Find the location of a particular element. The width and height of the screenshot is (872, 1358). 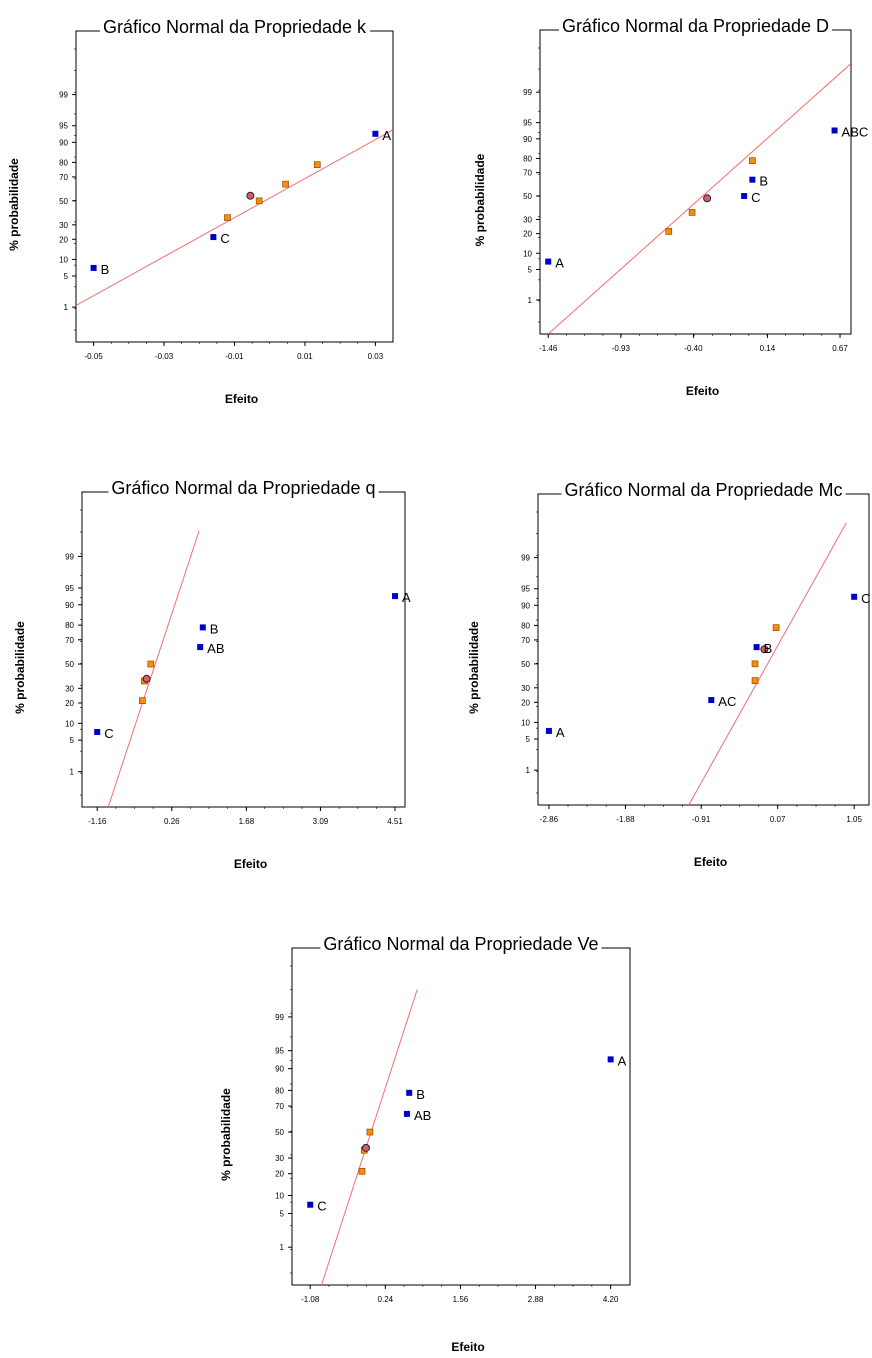

x-tick-label: -0.01 is located at coordinates (234, 356).